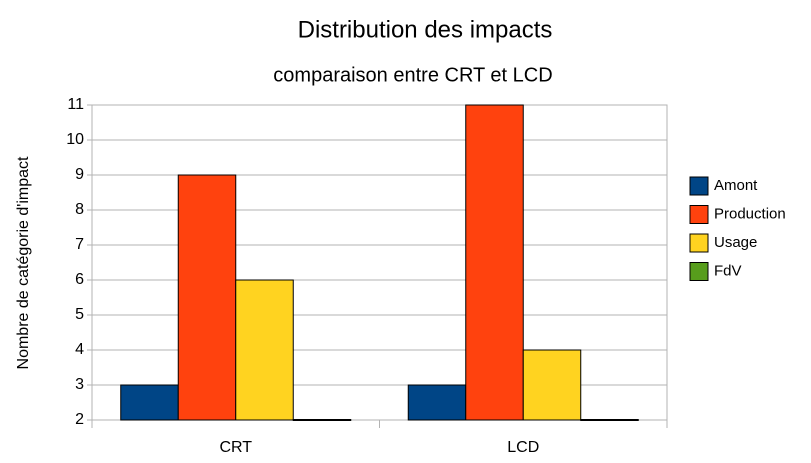 The width and height of the screenshot is (811, 463). What do you see at coordinates (79, 244) in the screenshot?
I see `y-tick-label: 7` at bounding box center [79, 244].